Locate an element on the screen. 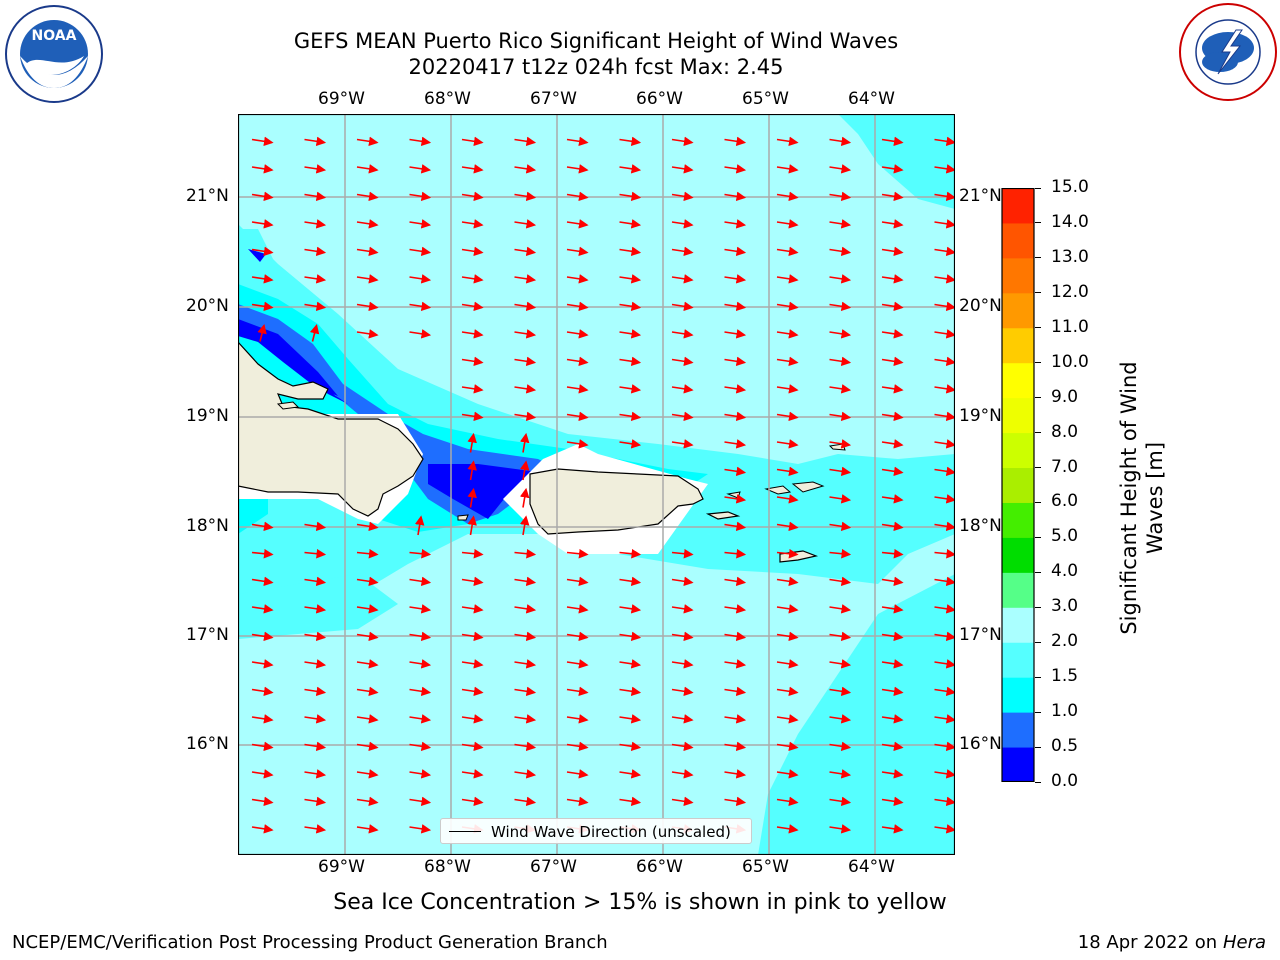  footer-date: 18 Apr 2022 on Hera is located at coordinates (1172, 942).